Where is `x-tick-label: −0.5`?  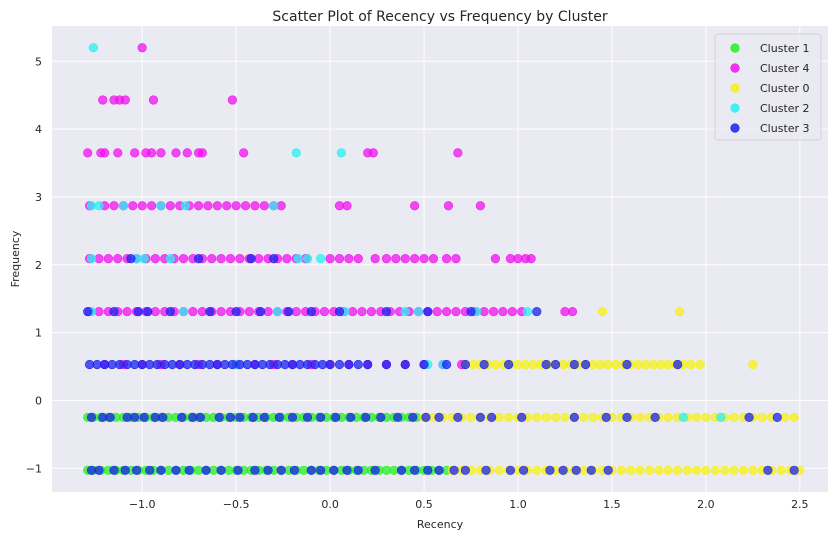 x-tick-label: −0.5 is located at coordinates (236, 504).